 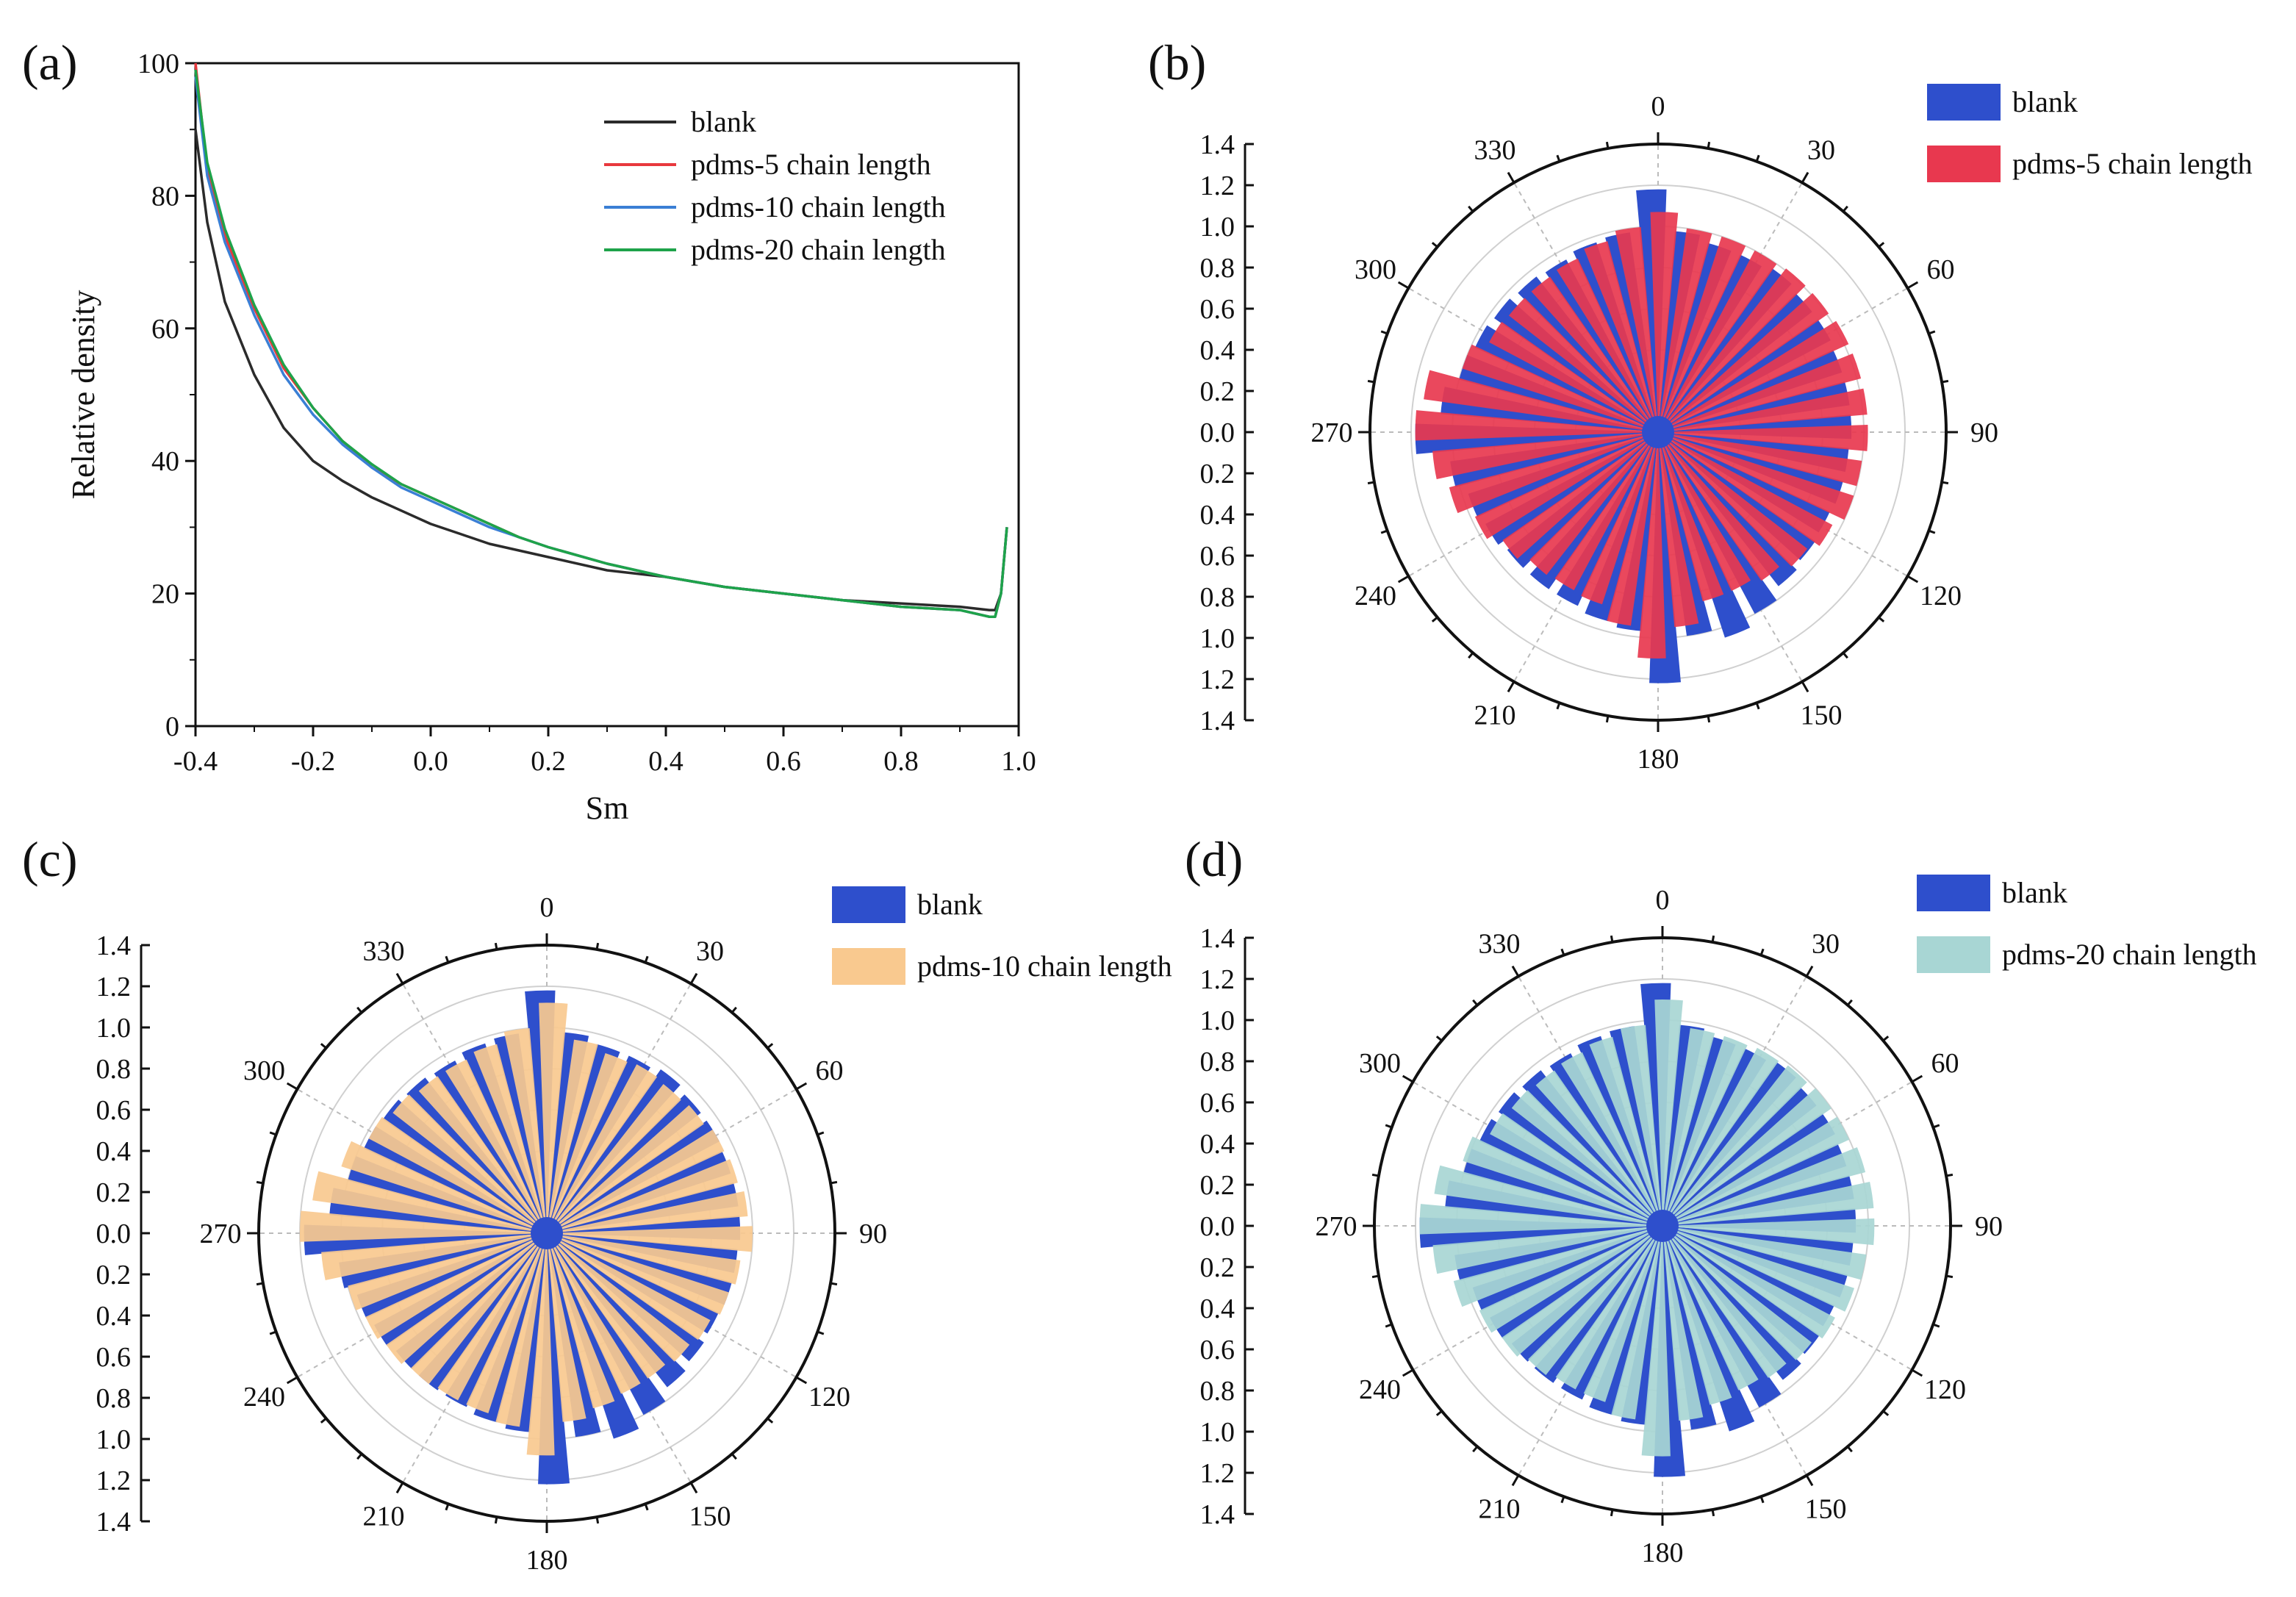 I want to click on angle-label: 180, so click(x=1658, y=759).